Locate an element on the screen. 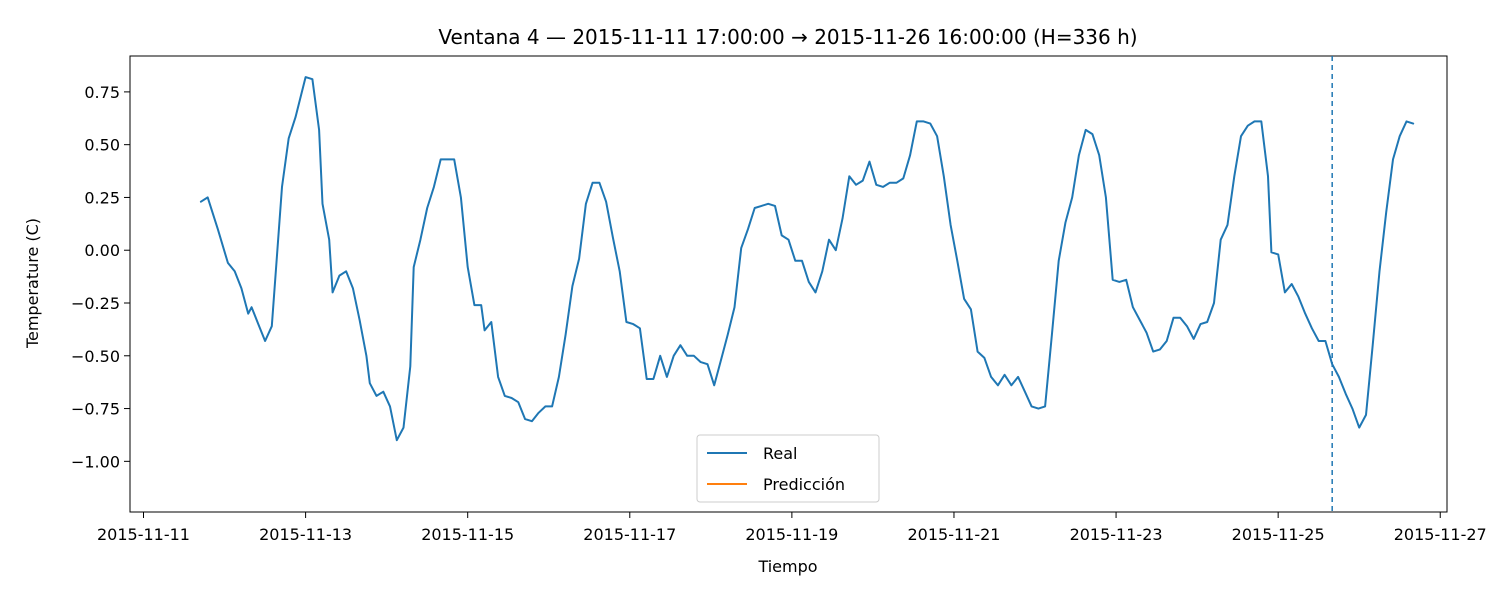 This screenshot has width=1500, height=600. legend-label: Real is located at coordinates (780, 453).